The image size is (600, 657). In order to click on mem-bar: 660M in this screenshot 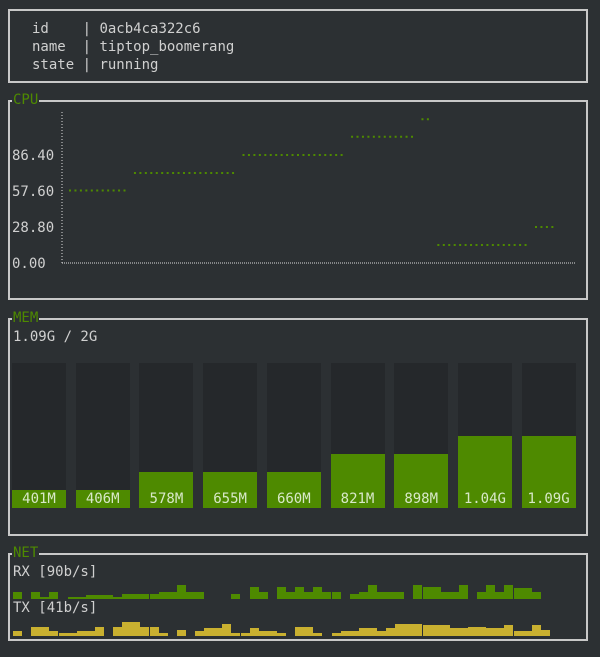, I will do `click(293, 435)`.